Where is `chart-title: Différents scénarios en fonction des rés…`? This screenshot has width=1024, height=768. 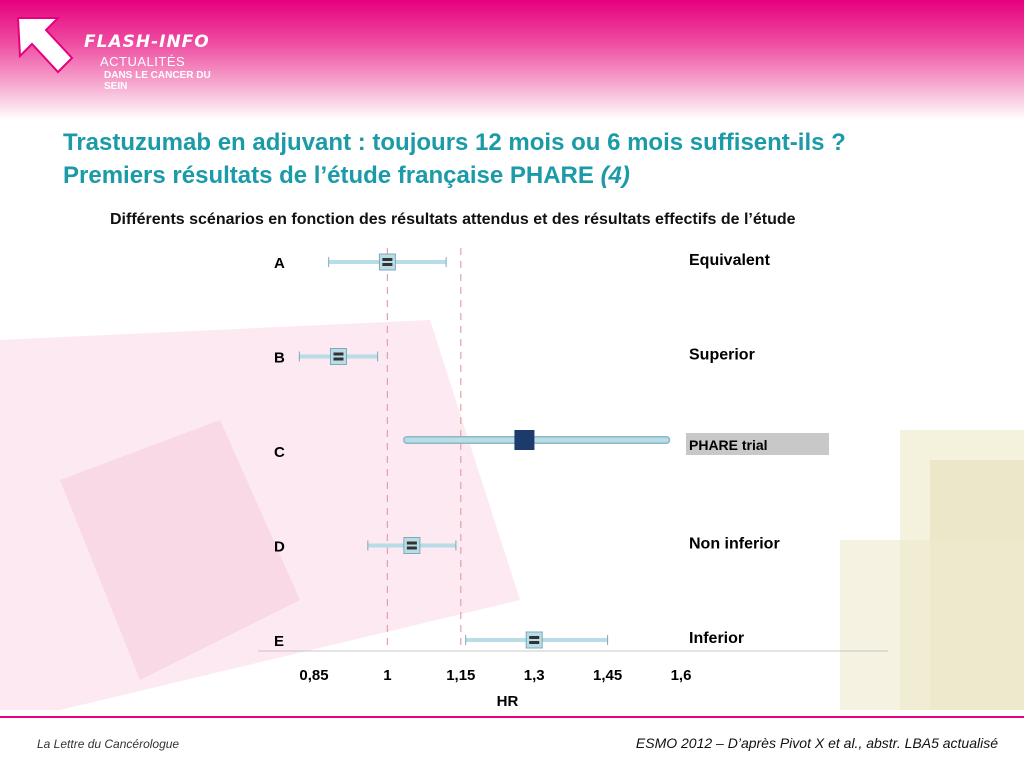
chart-title: Différents scénarios en fonction des rés… is located at coordinates (453, 219).